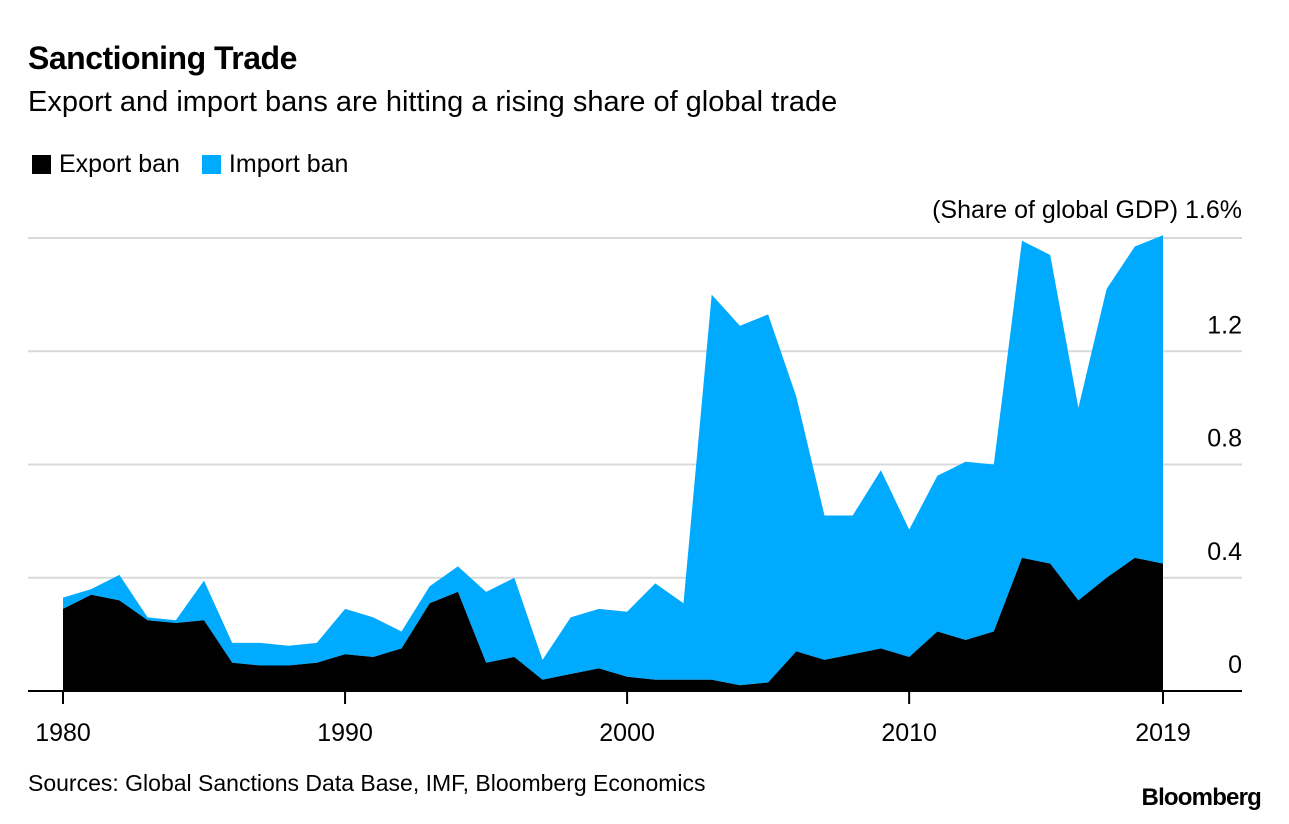 The image size is (1289, 824). I want to click on legend: Export ban Import ban, so click(201, 164).